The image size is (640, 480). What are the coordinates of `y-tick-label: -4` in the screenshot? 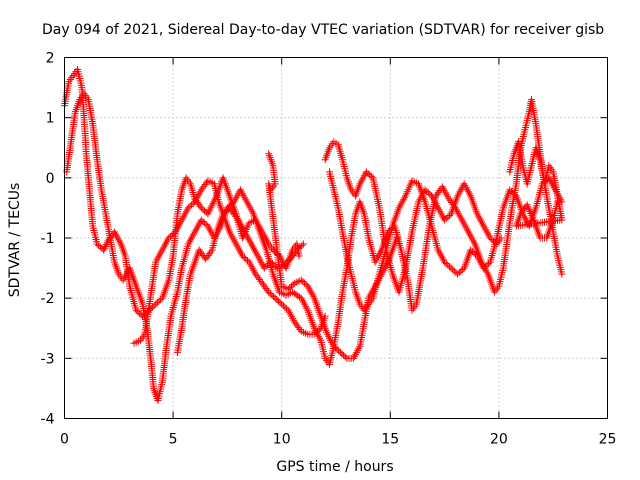 It's located at (48, 420).